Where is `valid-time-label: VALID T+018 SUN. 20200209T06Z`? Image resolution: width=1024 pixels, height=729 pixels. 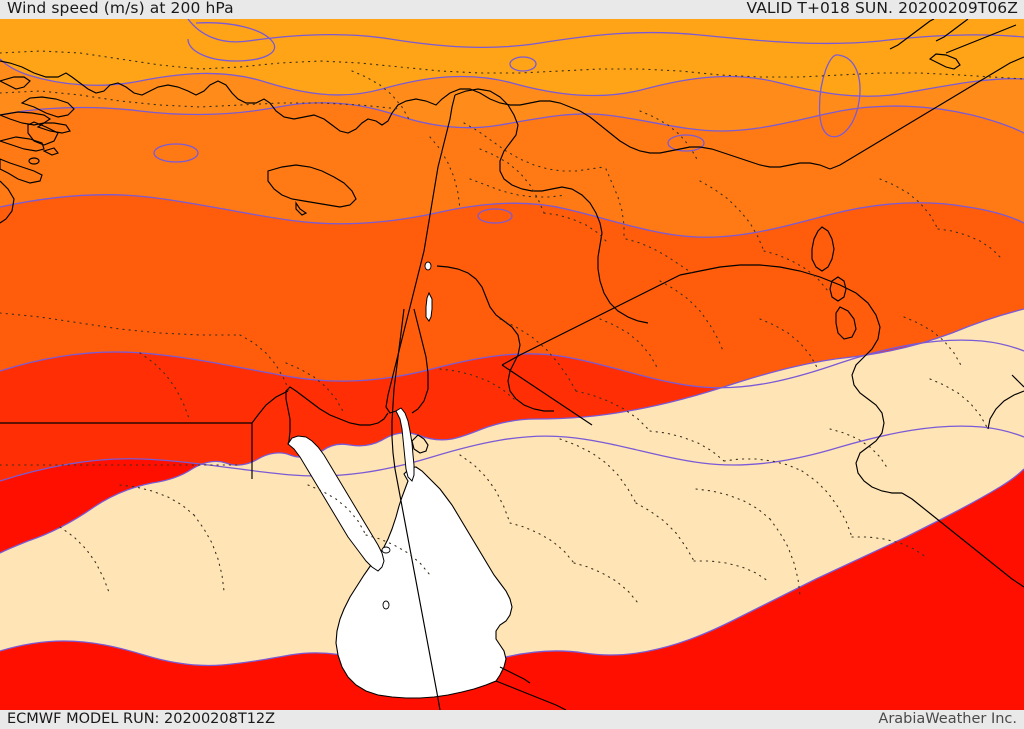
valid-time-label: VALID T+018 SUN. 20200209T06Z is located at coordinates (882, 8).